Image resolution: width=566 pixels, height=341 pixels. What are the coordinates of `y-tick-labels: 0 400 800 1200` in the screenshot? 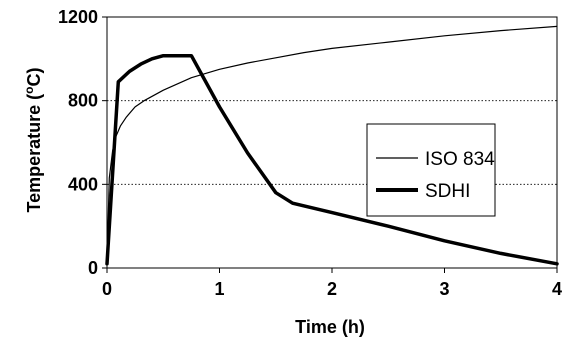 It's located at (78, 142).